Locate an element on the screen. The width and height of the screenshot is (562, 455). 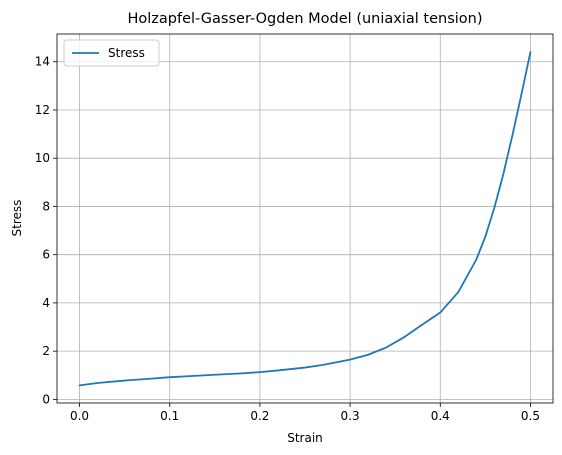
legend-box is located at coordinates (111, 53).